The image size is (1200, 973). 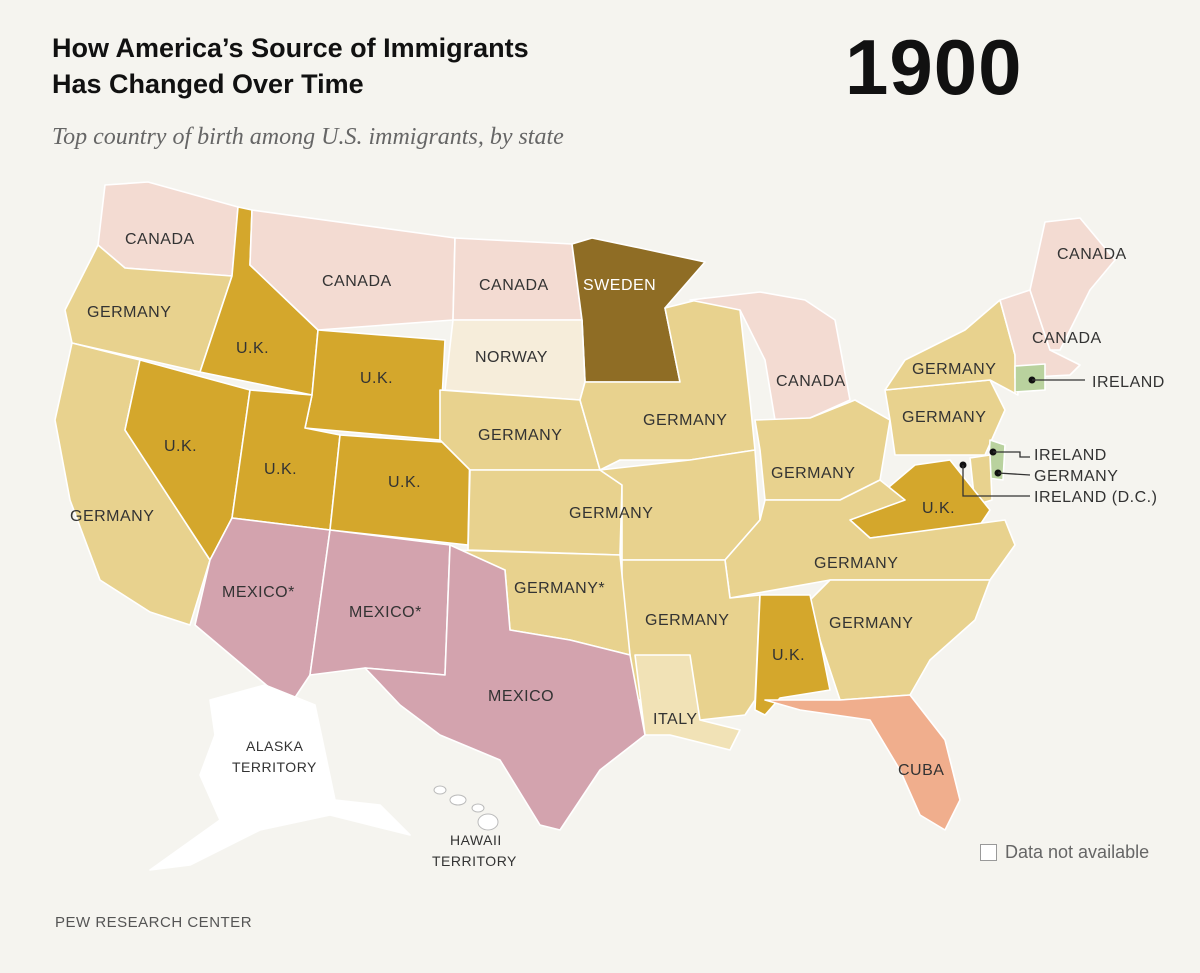 What do you see at coordinates (258, 592) in the screenshot?
I see `label-arizona: MEXICO*` at bounding box center [258, 592].